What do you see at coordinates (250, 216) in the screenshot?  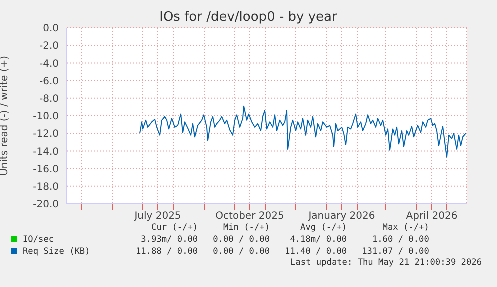 I see `x-tick-label: October 2025` at bounding box center [250, 216].